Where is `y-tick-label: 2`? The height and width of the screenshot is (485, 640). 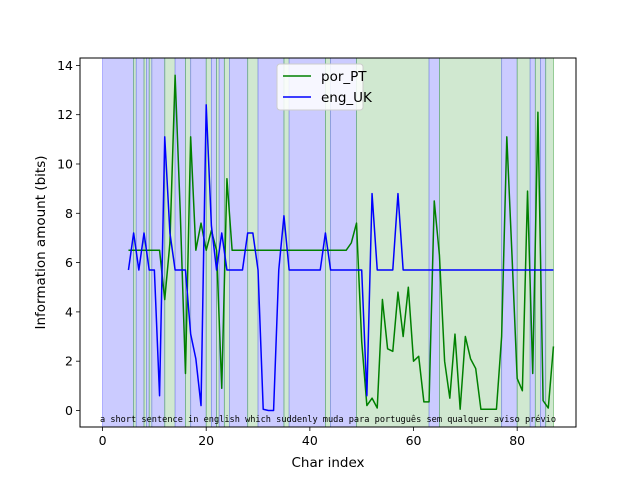 y-tick-label: 2 is located at coordinates (69, 361).